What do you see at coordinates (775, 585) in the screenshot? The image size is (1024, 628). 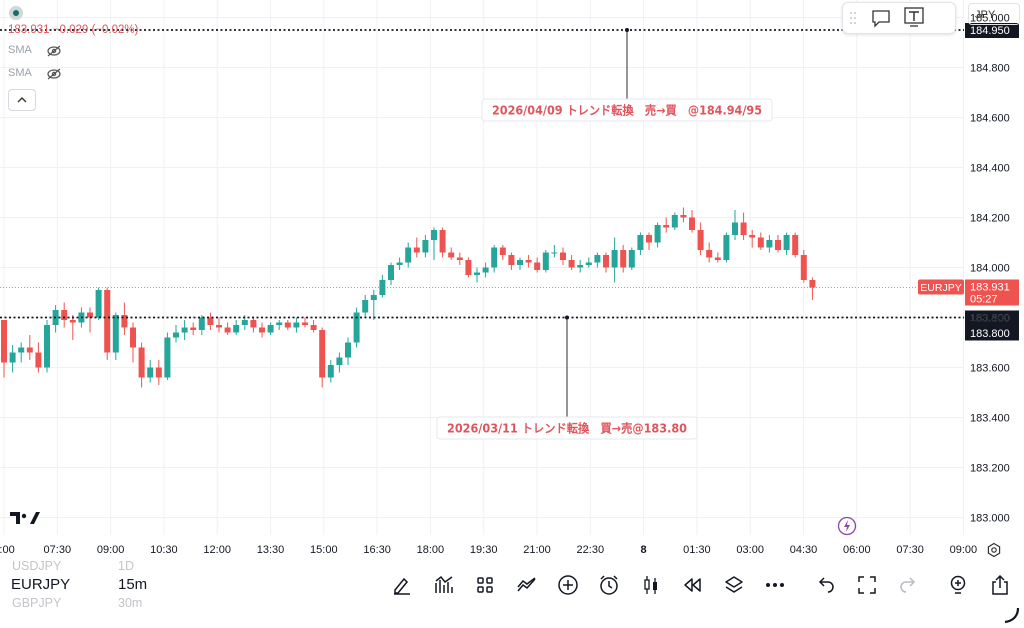 I see `more-icon` at bounding box center [775, 585].